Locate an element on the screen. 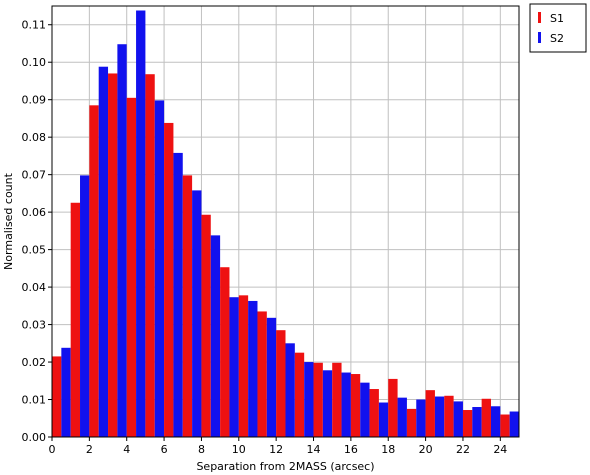 This screenshot has width=590, height=475. y-tick-label: 0.03 is located at coordinates (34, 325).